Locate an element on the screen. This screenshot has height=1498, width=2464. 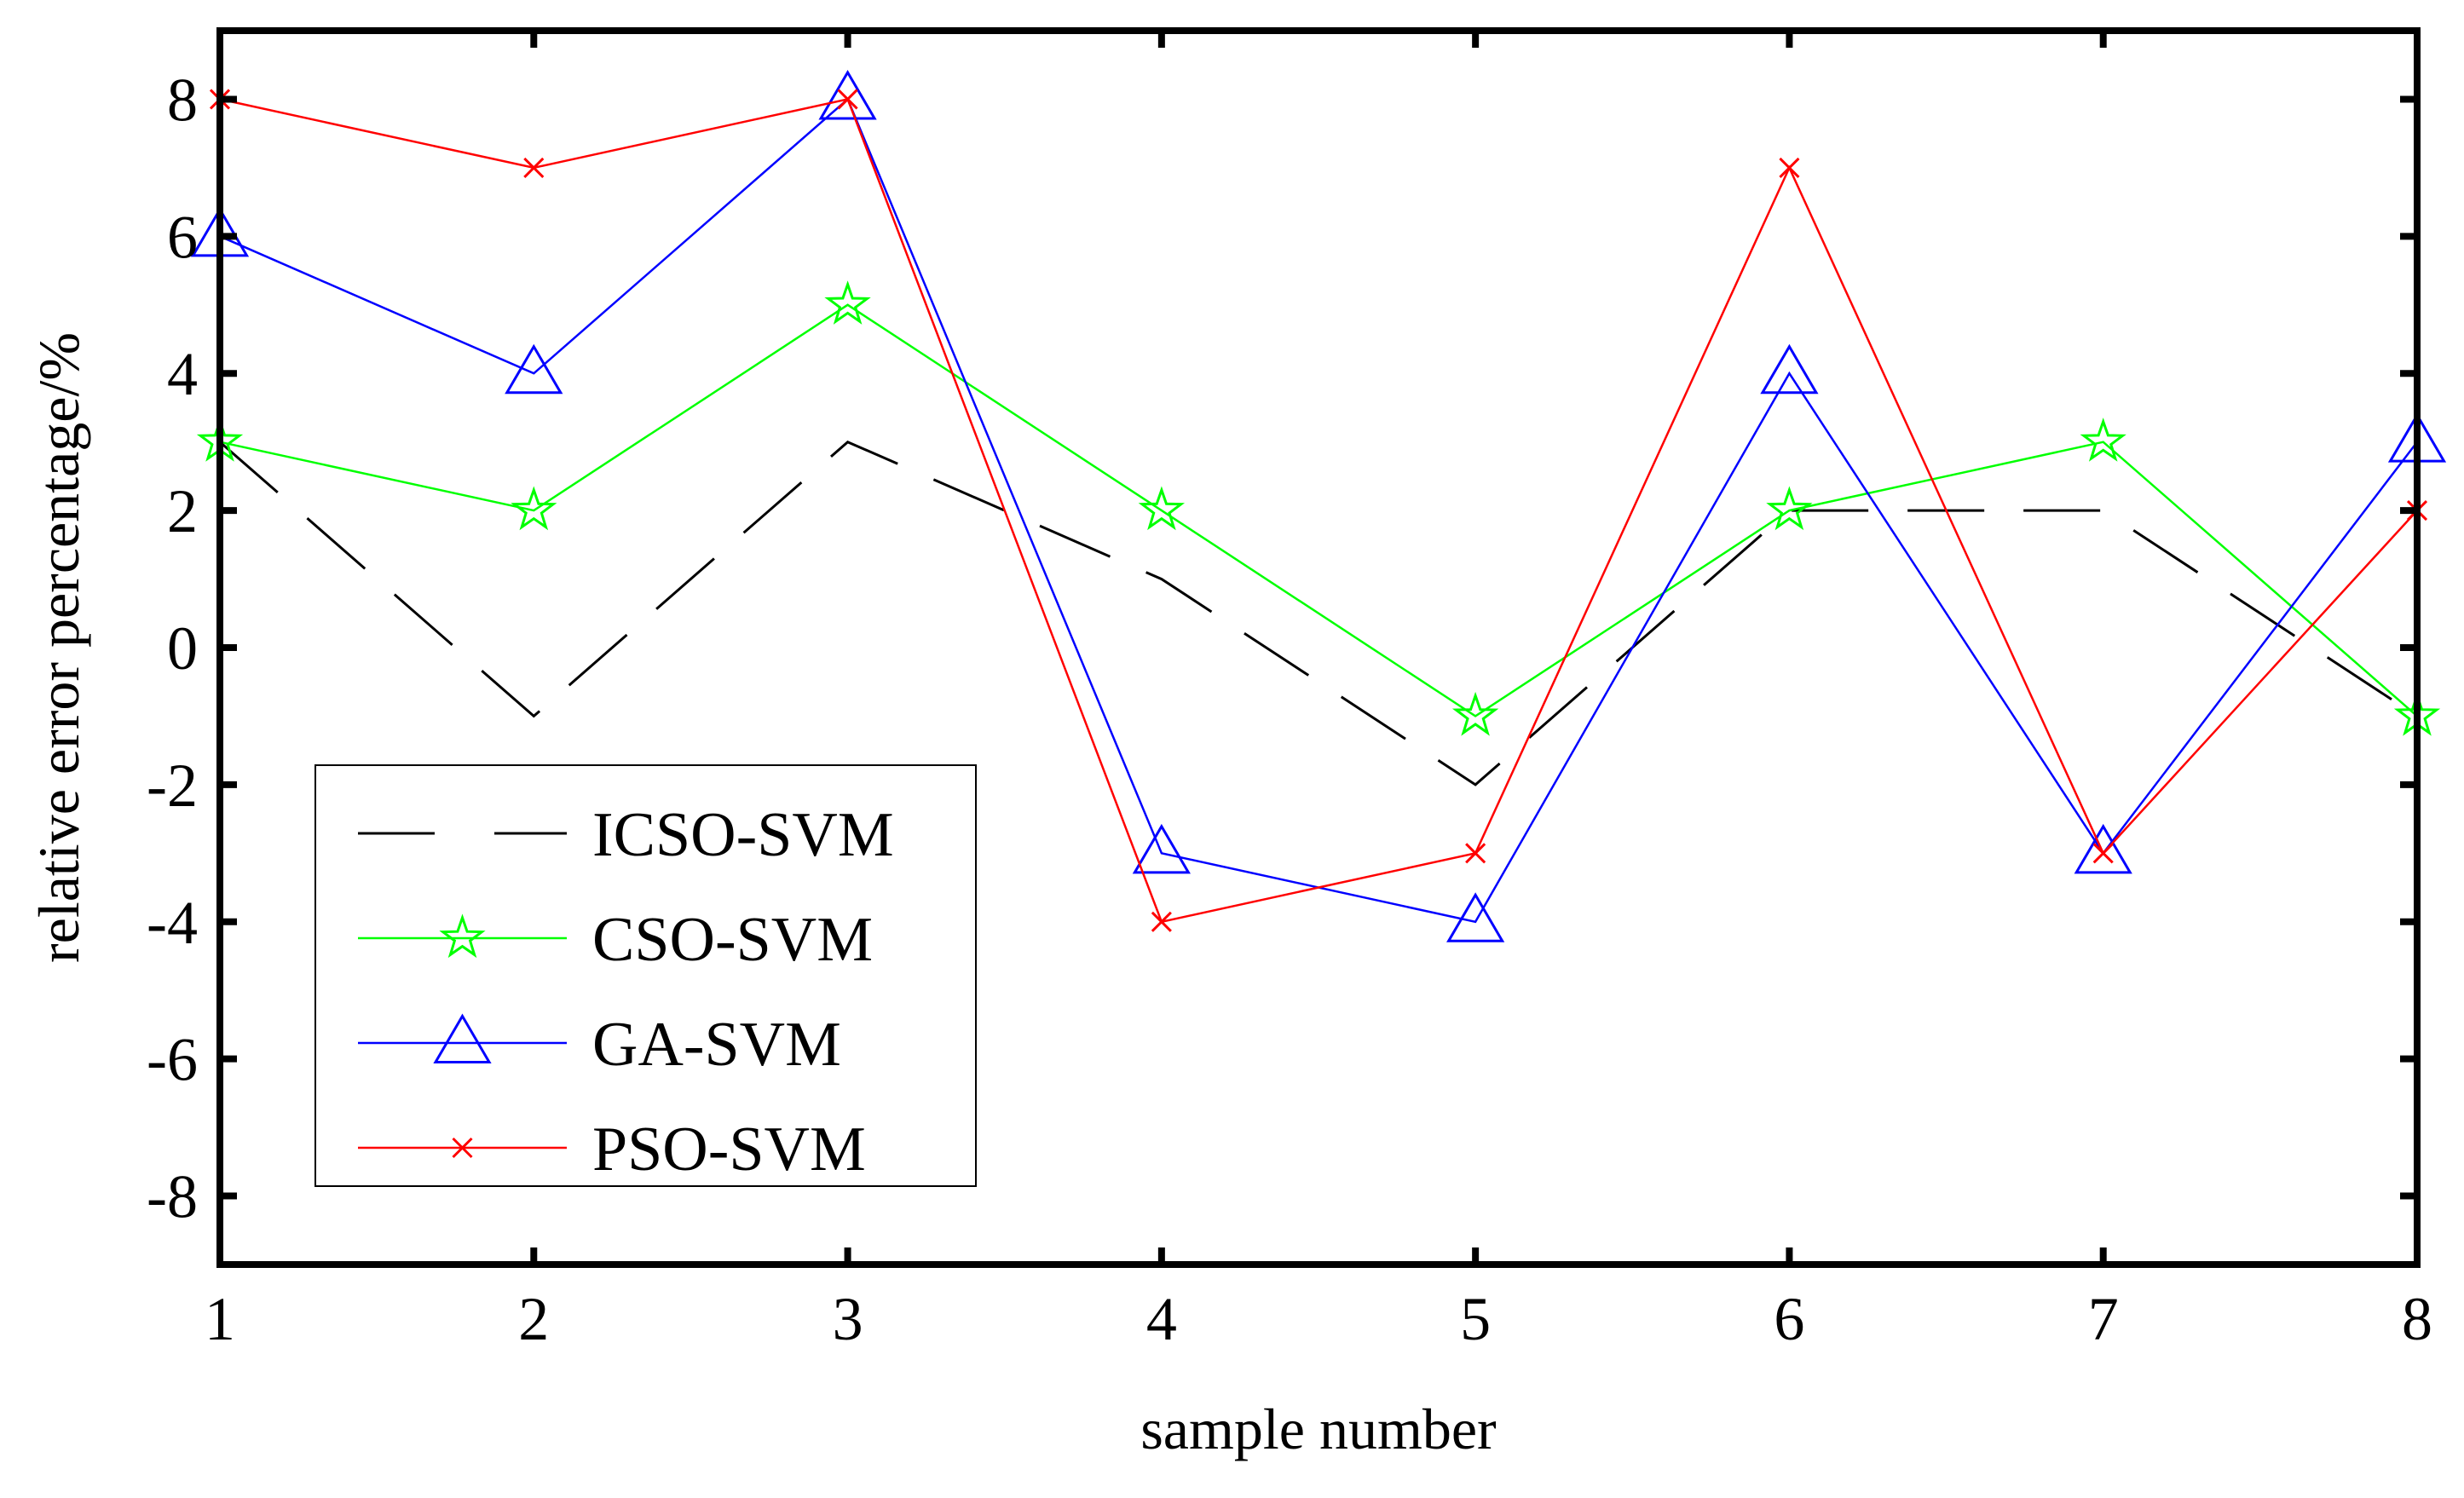
y-tick-label: -2 is located at coordinates (172, 786).